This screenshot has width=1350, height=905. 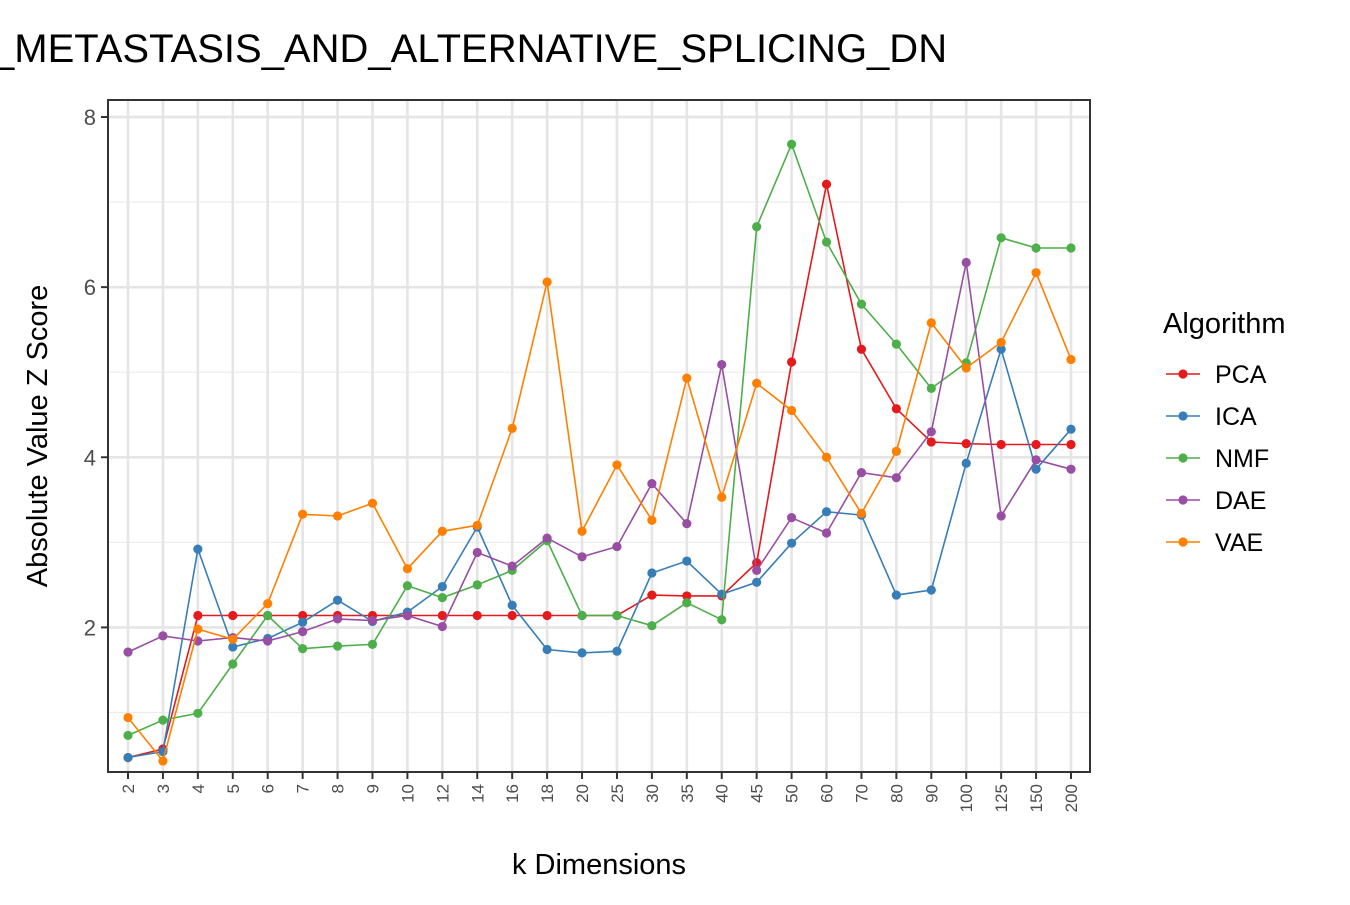 What do you see at coordinates (1239, 543) in the screenshot?
I see `legend-label-vae: VAE` at bounding box center [1239, 543].